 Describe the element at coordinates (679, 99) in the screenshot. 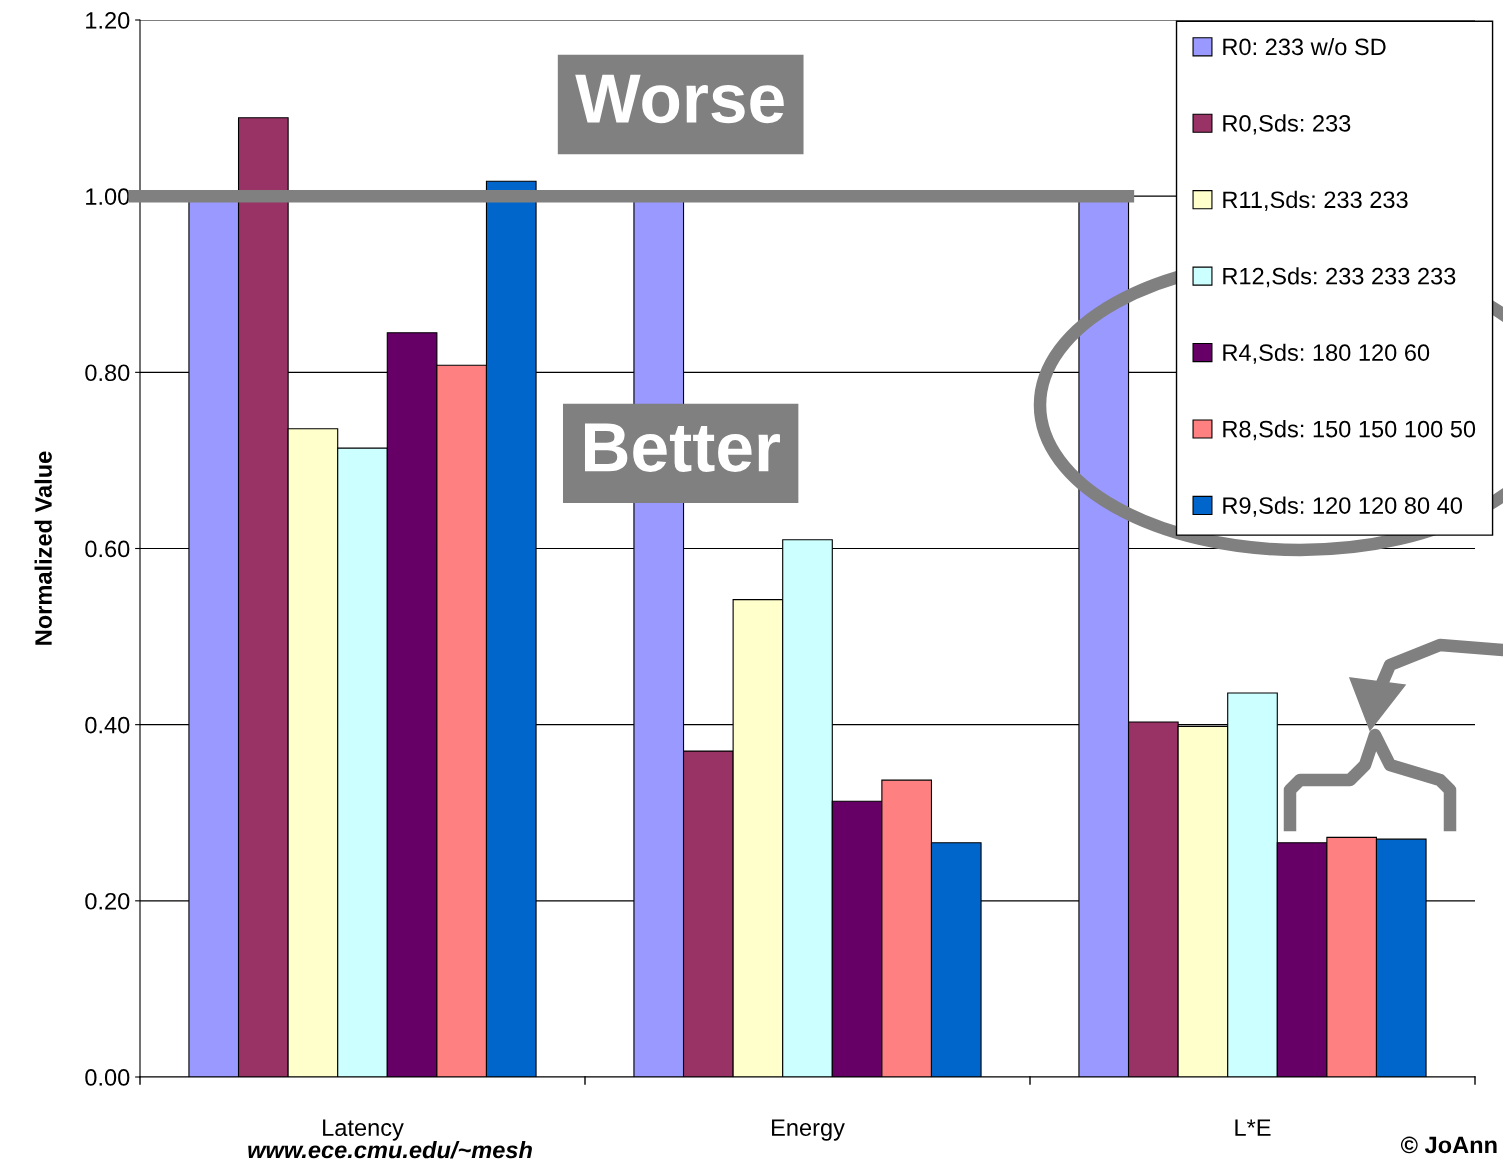

I see `annotation: Worse` at that location.